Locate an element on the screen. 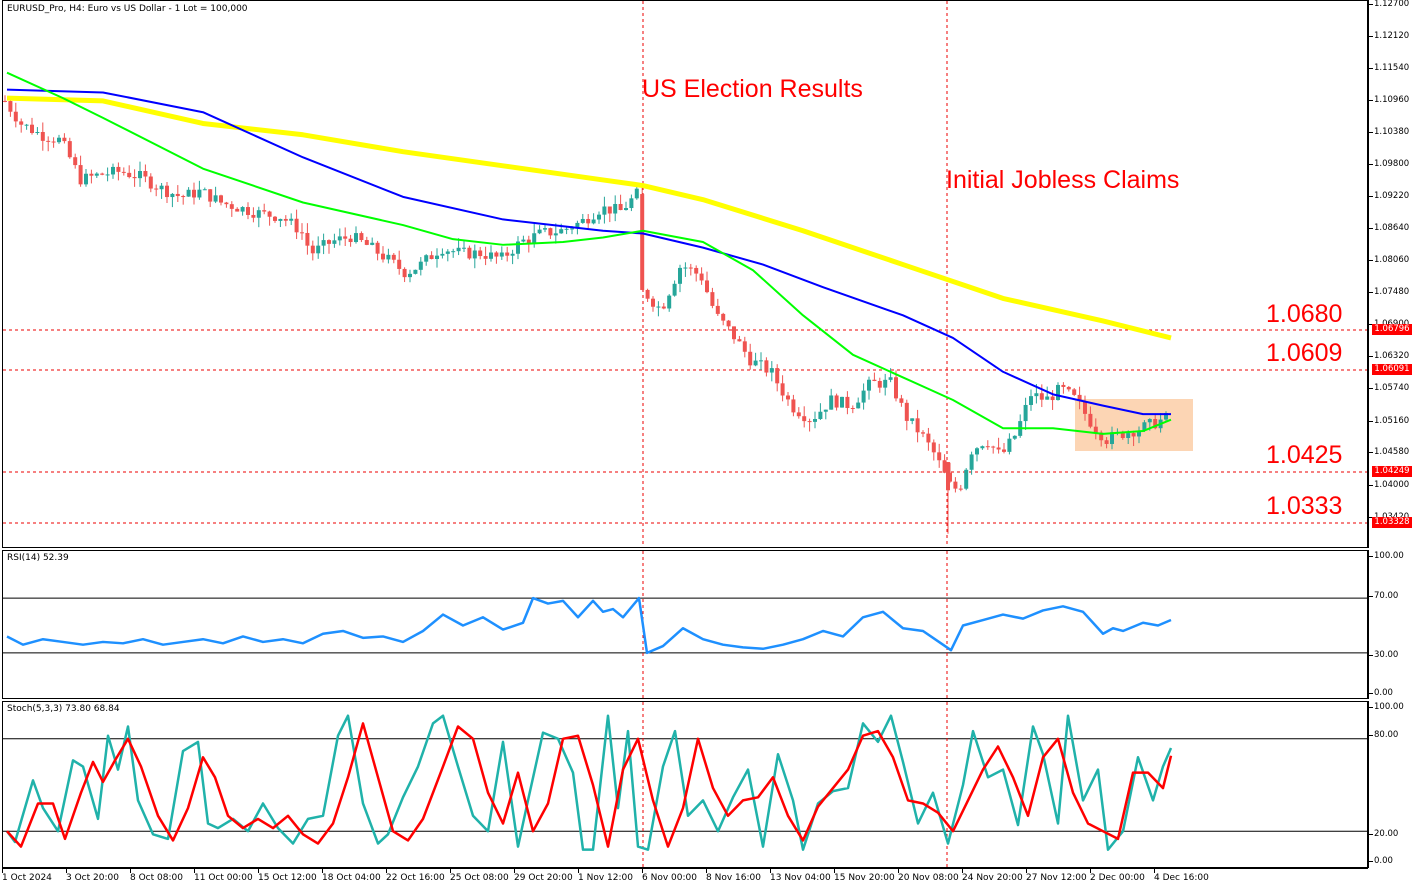 The height and width of the screenshot is (888, 1422). price-badge: 1.06091 is located at coordinates (1392, 369).